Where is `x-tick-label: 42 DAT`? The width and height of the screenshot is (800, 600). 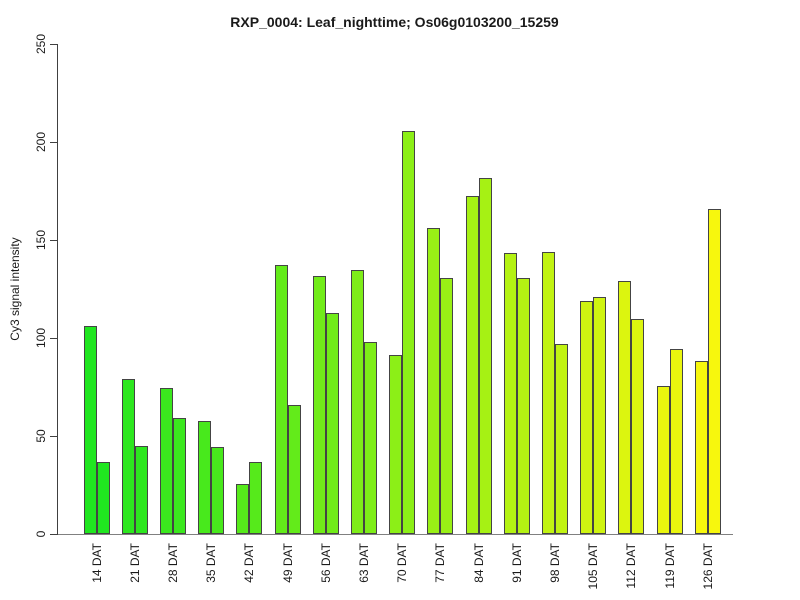 x-tick-label: 42 DAT is located at coordinates (249, 563).